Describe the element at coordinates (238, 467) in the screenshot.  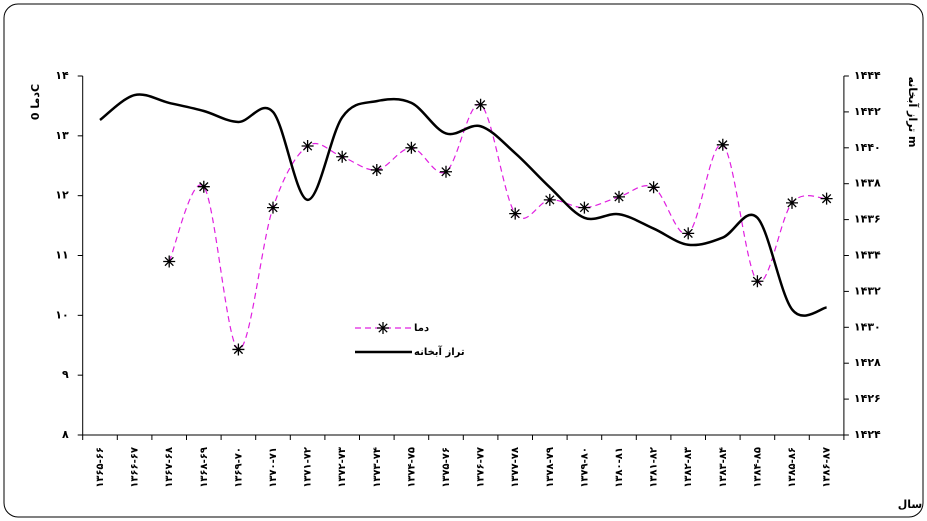
I see `x-tick-label: ۱۳۶۹-۷۰` at that location.